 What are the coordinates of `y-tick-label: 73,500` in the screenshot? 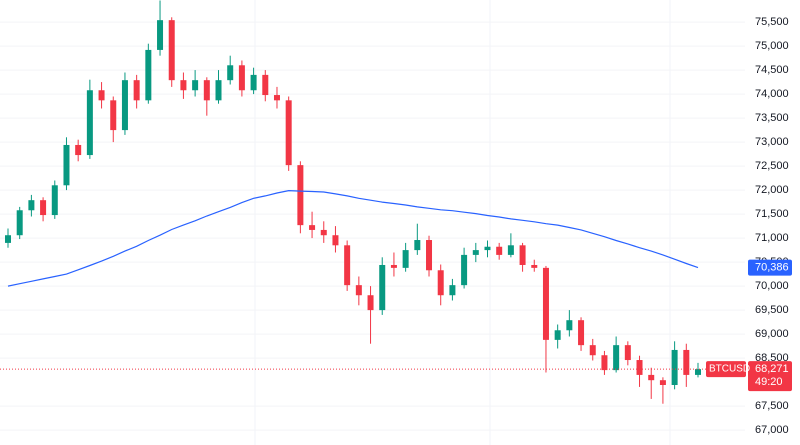 It's located at (772, 118).